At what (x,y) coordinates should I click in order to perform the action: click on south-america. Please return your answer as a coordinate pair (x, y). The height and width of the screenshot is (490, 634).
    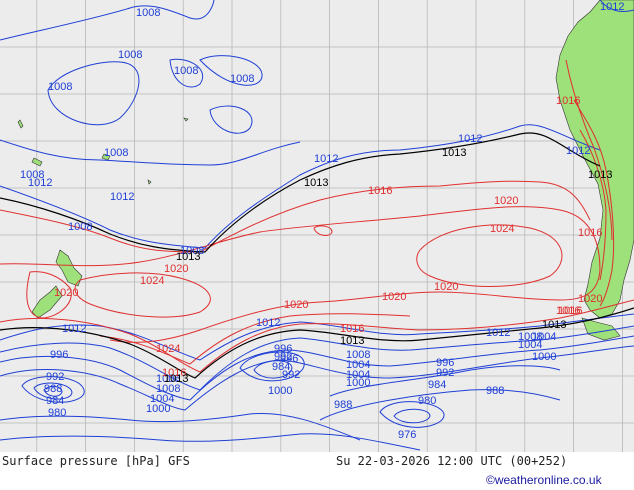
    Looking at the image, I should click on (594, 159).